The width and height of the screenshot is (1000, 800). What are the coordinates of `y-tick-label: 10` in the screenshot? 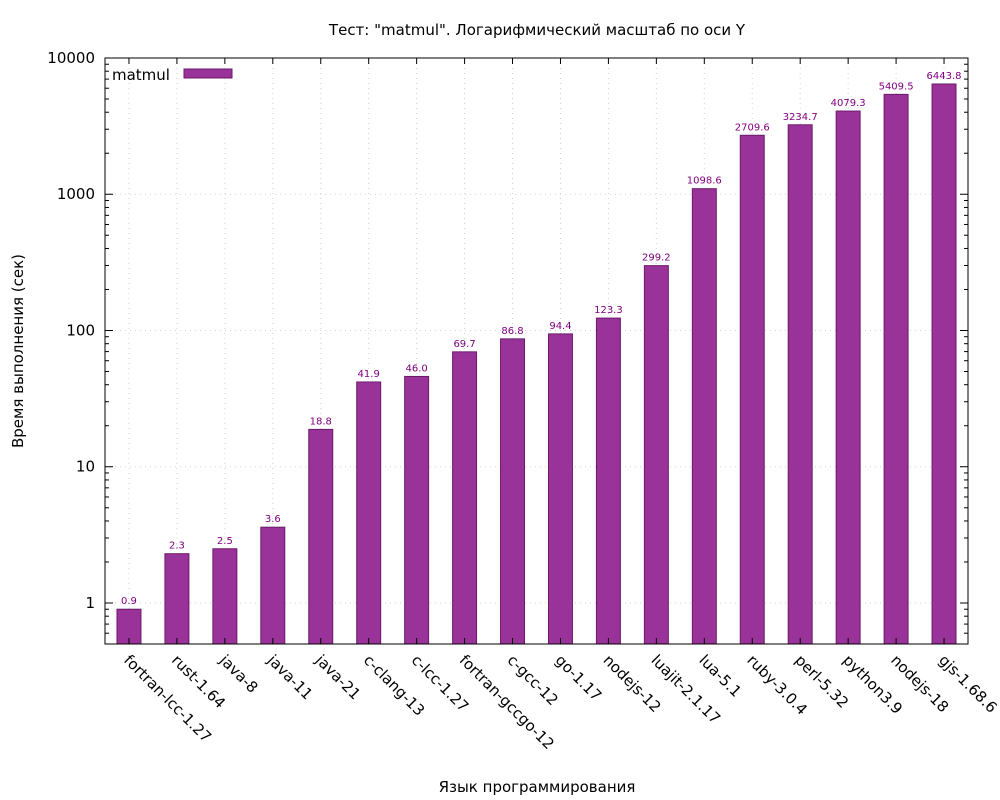 It's located at (85, 467).